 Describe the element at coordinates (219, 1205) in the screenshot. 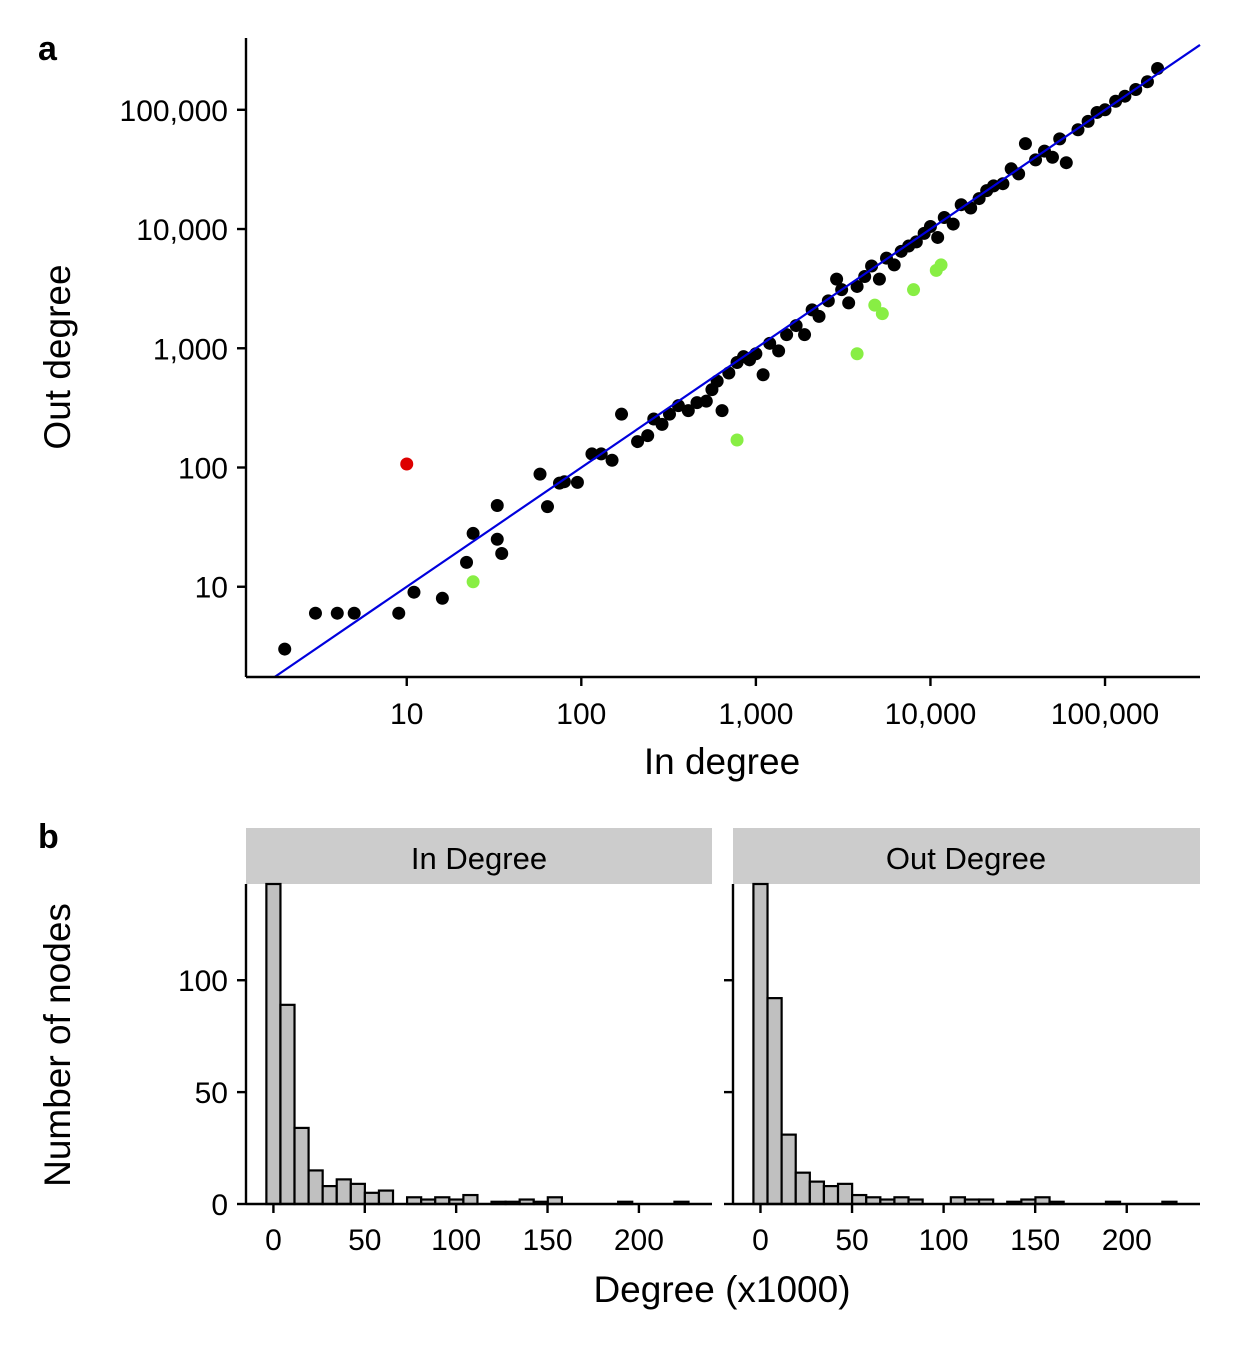

I see `y-tick-label: 0` at that location.